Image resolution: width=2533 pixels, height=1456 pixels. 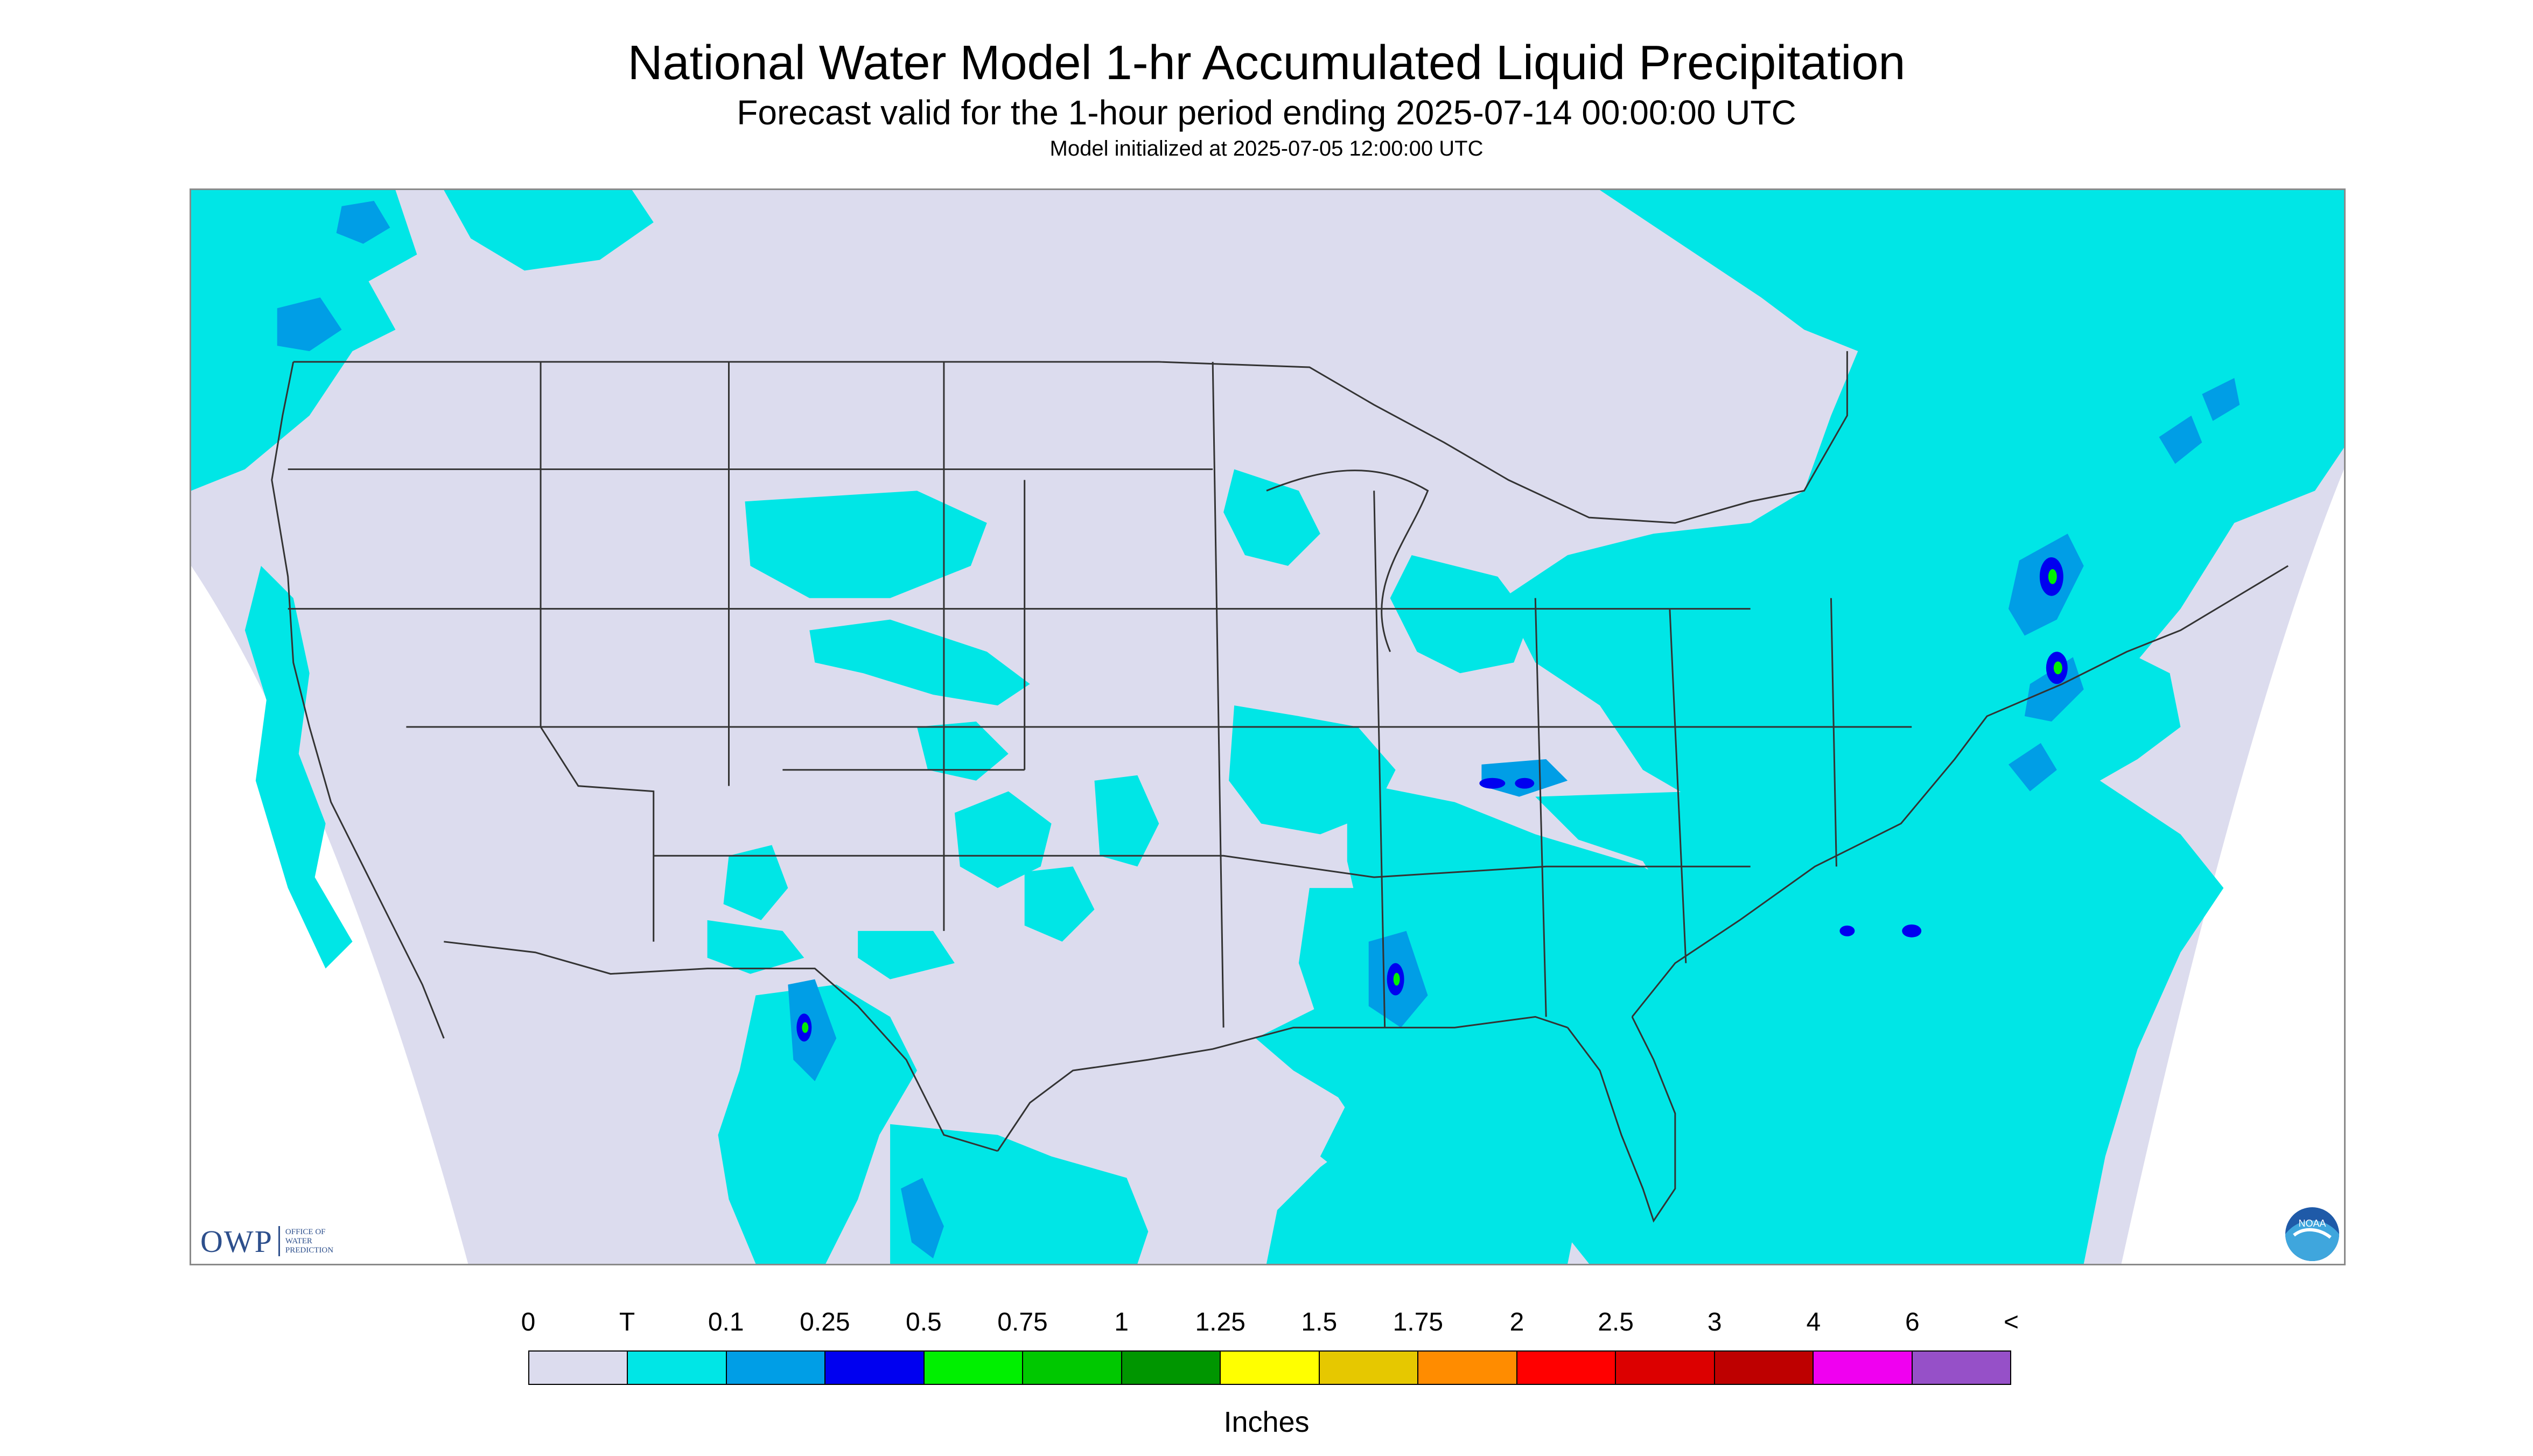 I want to click on legend-units-label: Inches, so click(x=1266, y=1422).